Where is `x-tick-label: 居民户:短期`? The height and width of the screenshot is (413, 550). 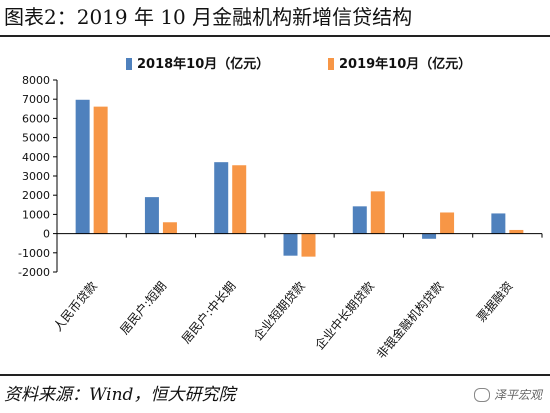
x-tick-label: 居民户:短期 is located at coordinates (143, 307).